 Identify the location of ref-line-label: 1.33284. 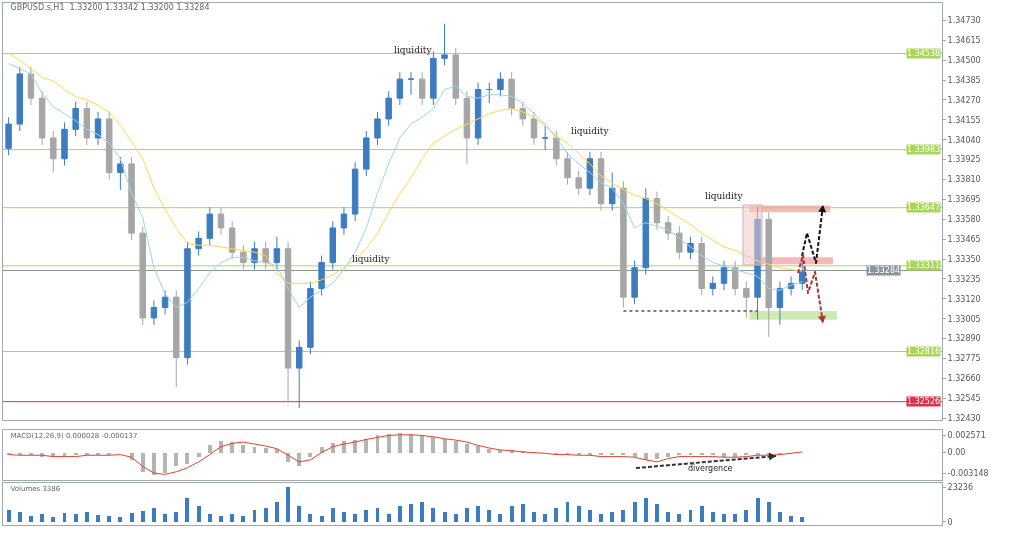
(884, 270).